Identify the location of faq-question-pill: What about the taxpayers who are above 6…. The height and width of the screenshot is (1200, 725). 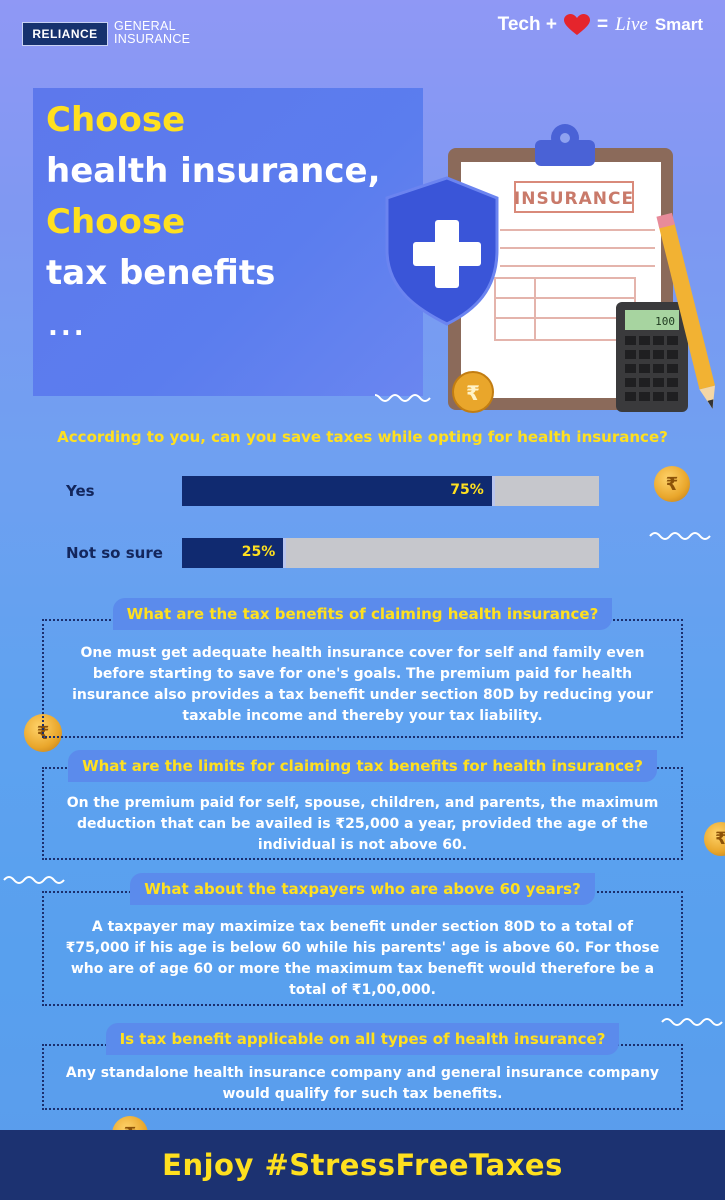
(362, 889).